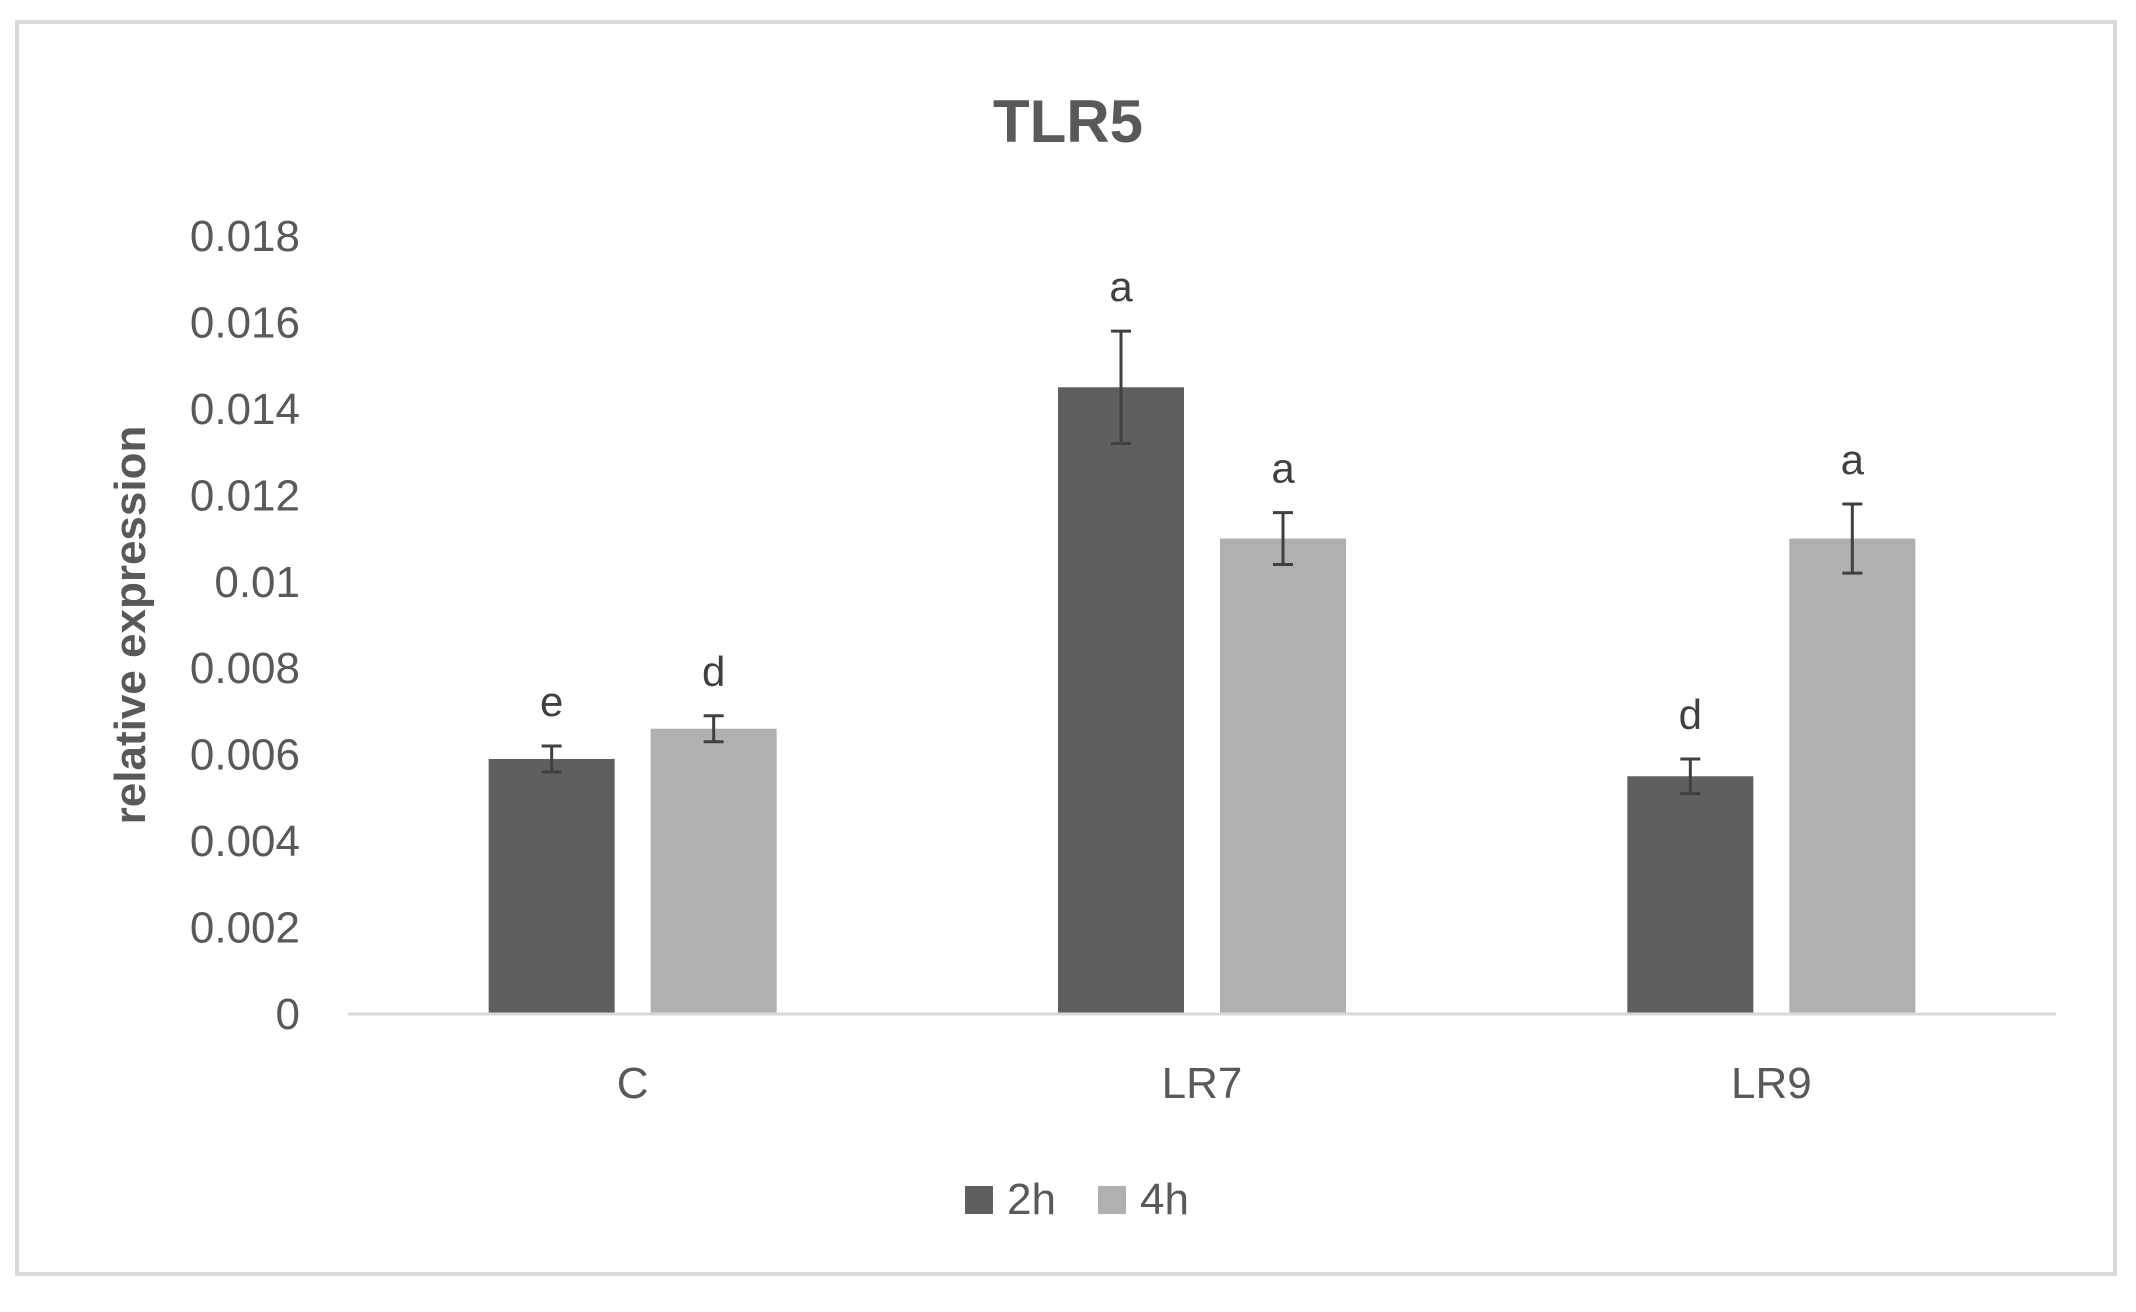 The width and height of the screenshot is (2136, 1312). Describe the element at coordinates (1112, 1200) in the screenshot. I see `legend-swatch-4h` at that location.